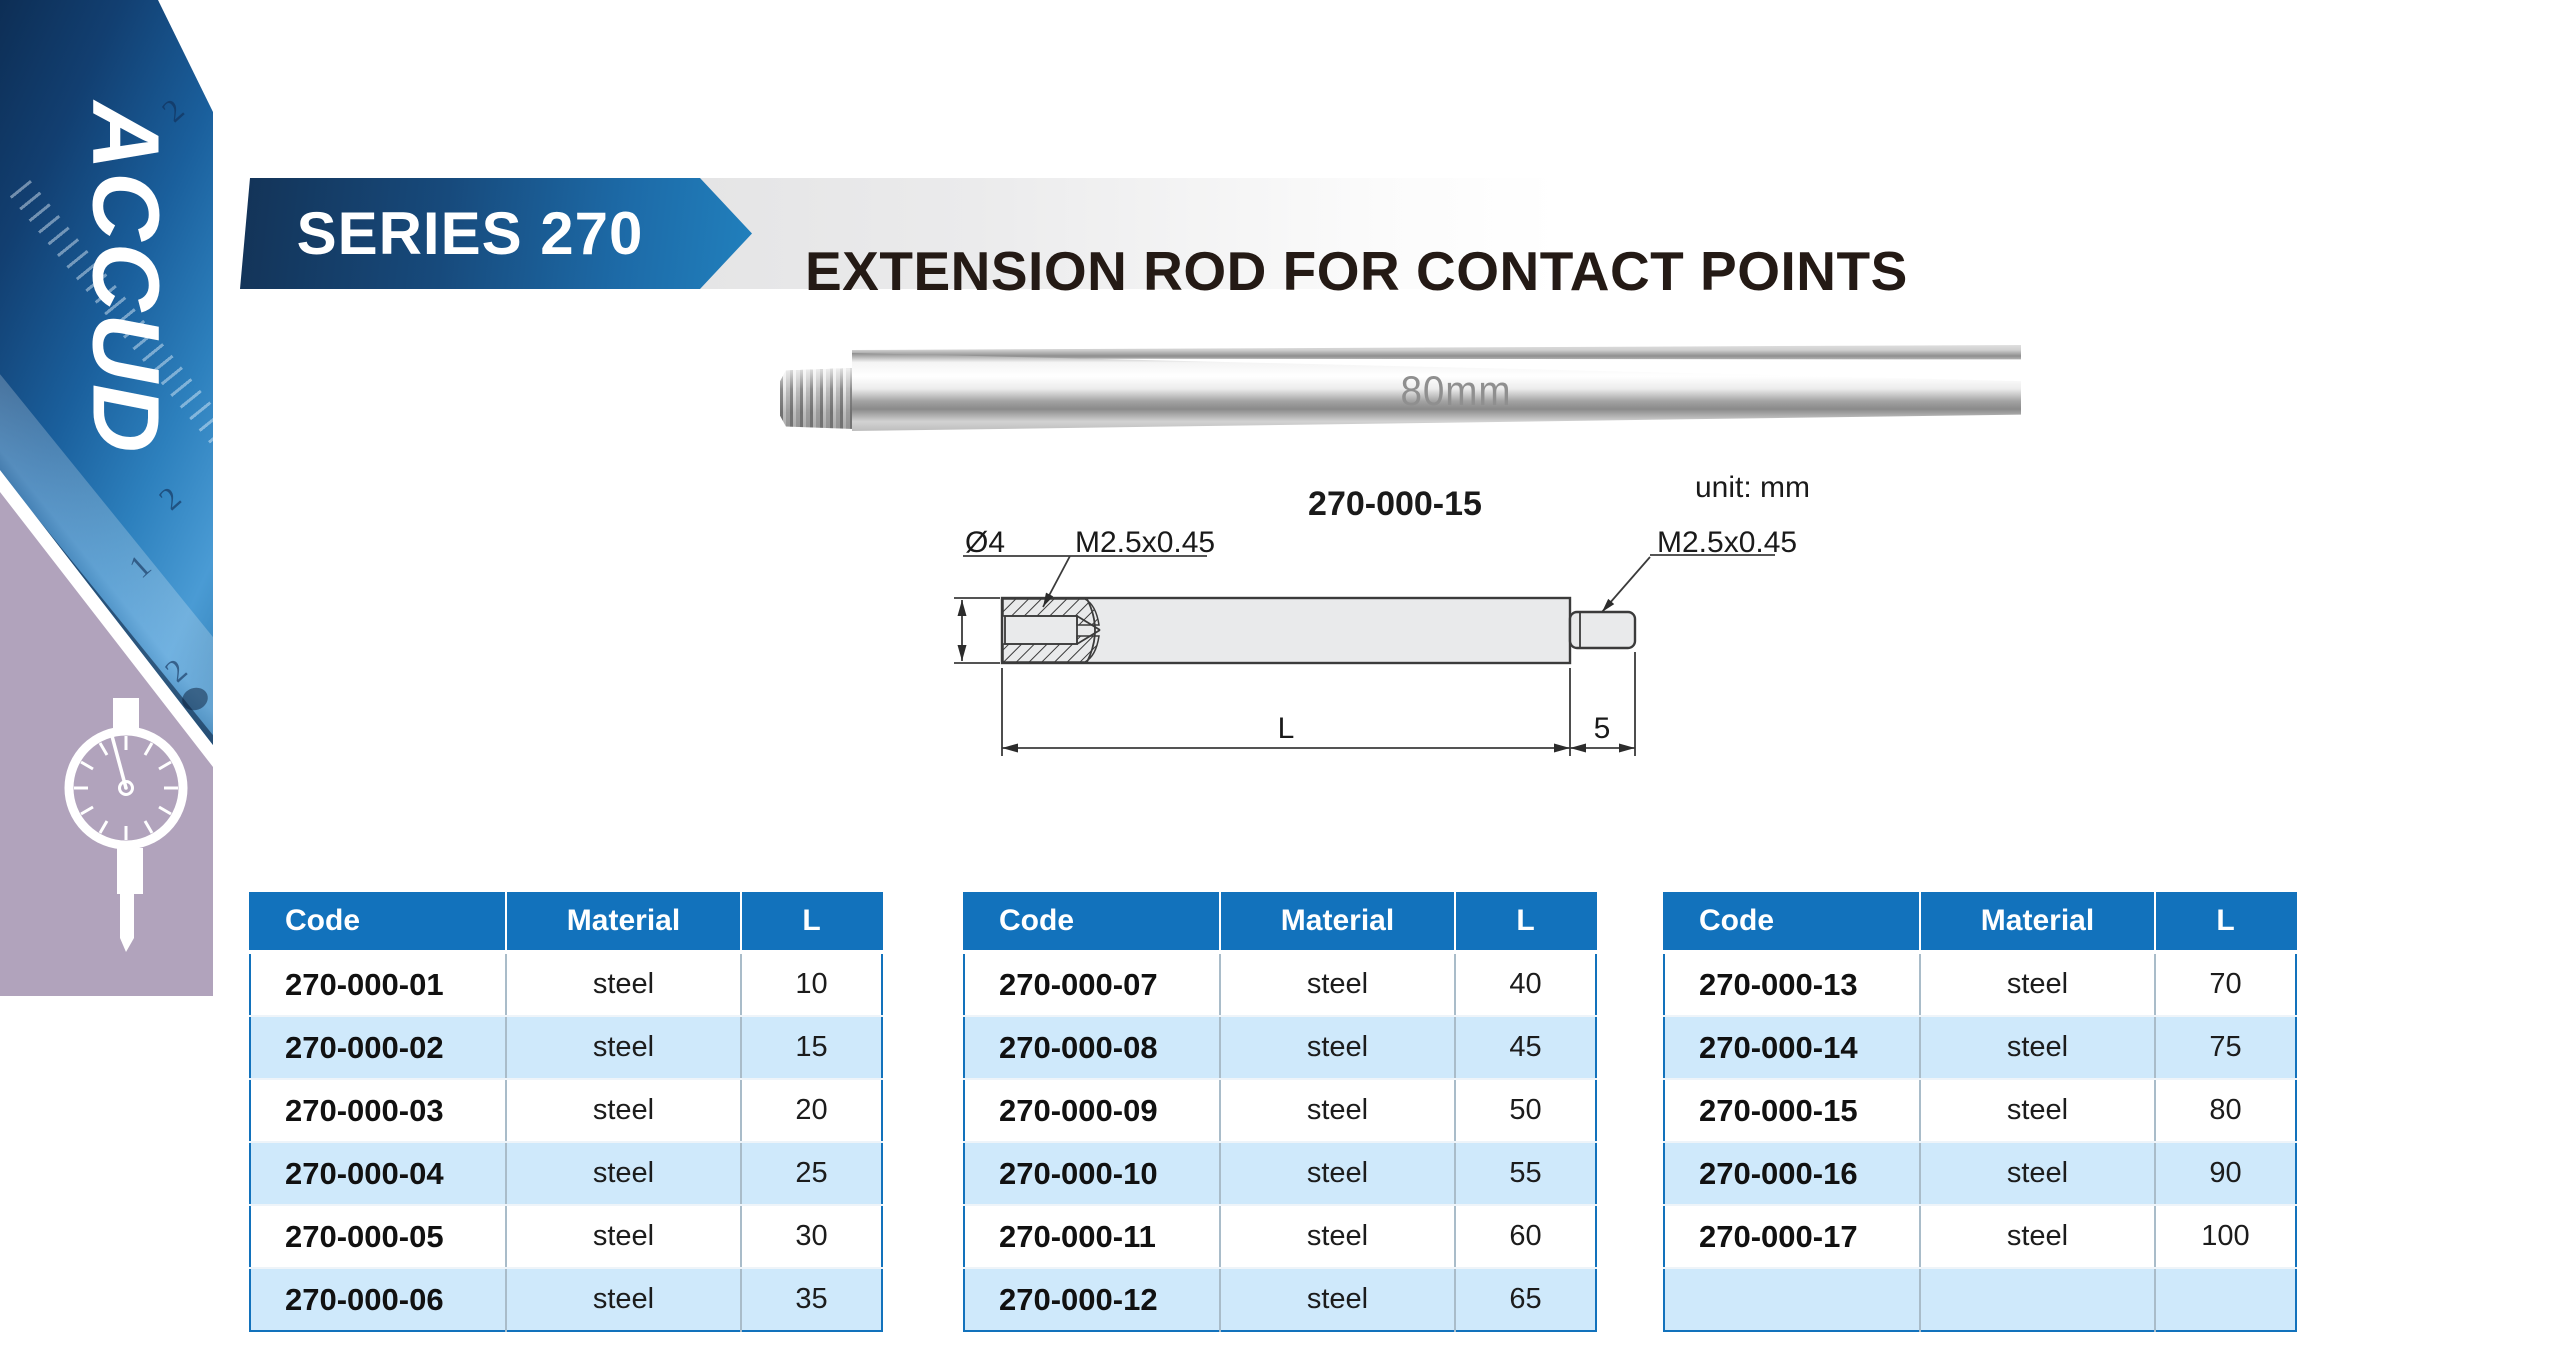 This screenshot has width=2551, height=1358. I want to click on table-row: 270-000-03 steel 20, so click(566, 1111).